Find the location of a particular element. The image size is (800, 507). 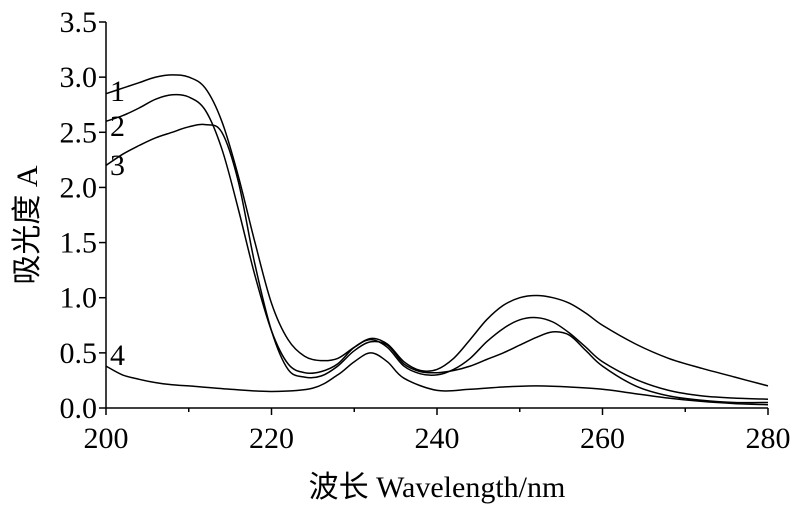

y-tick-label: 3.0 is located at coordinates (79, 77).